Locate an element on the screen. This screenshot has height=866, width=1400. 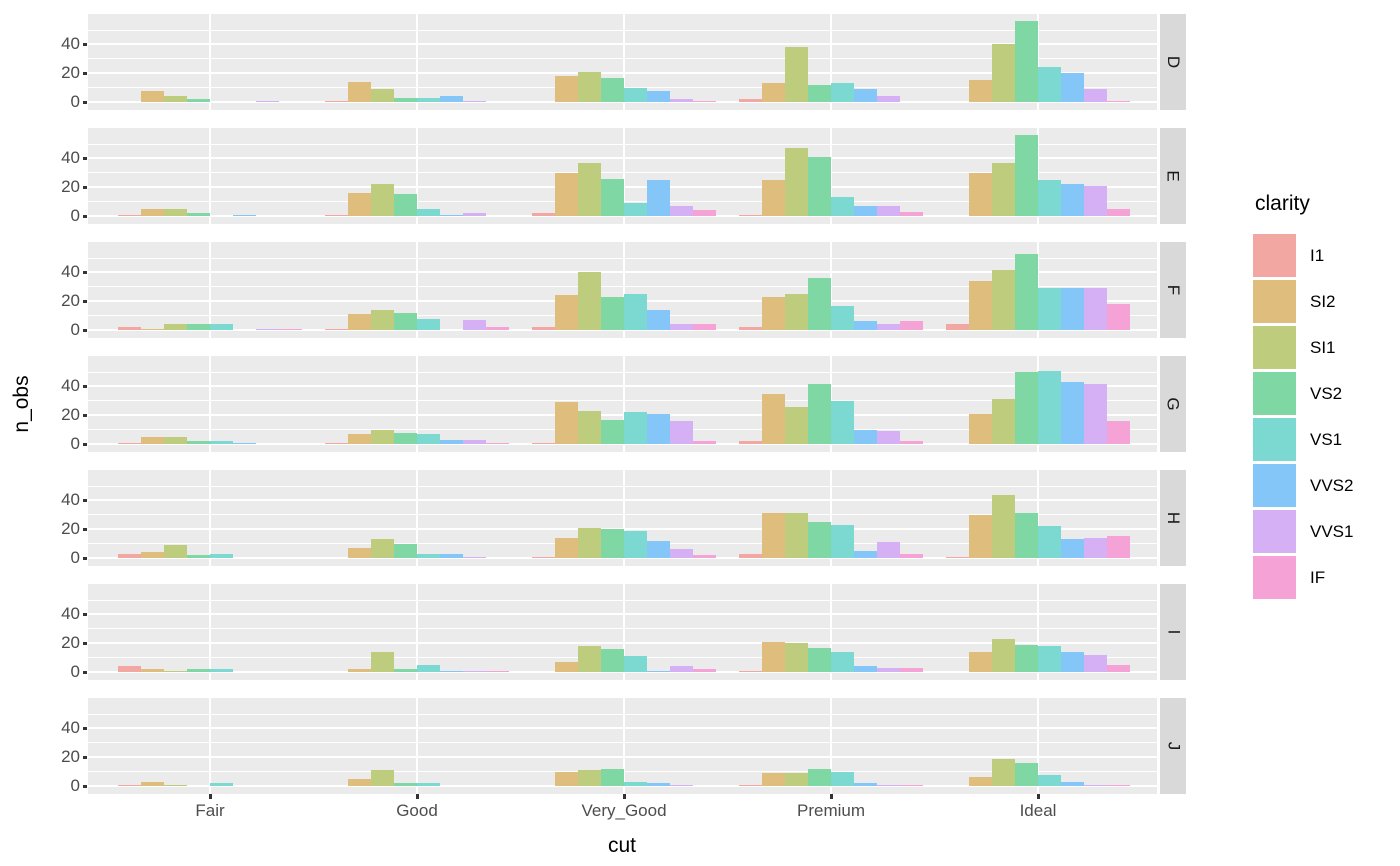
bar-E-Good-VS2 is located at coordinates (405, 205).